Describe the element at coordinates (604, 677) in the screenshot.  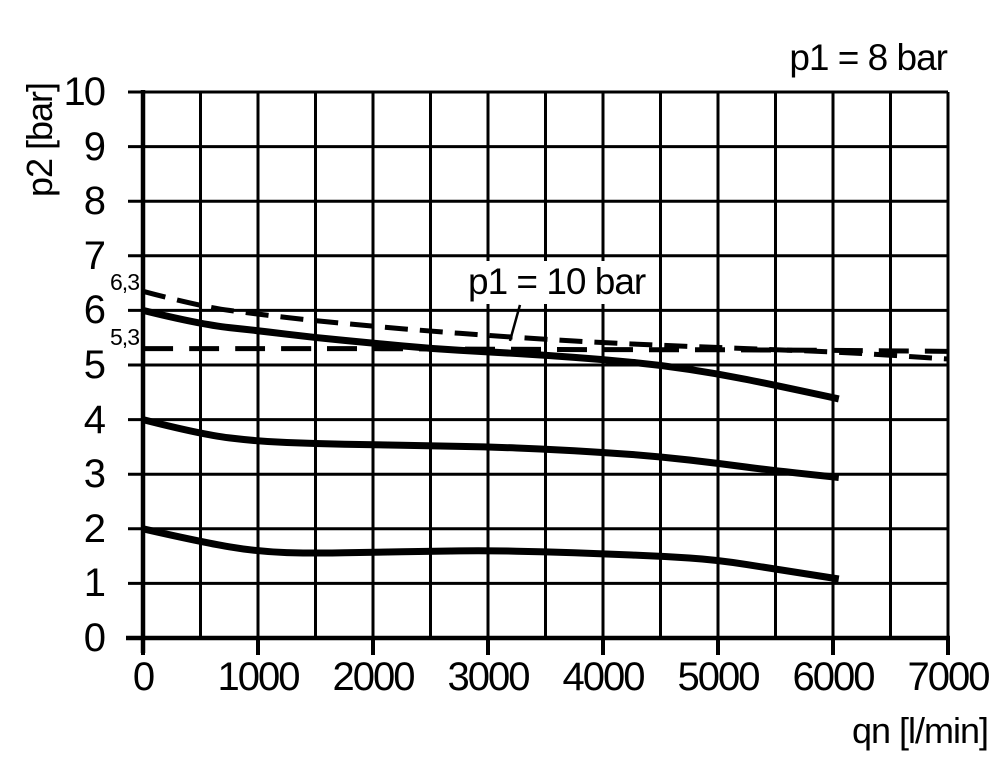
I see `x-tick-label: 4000` at that location.